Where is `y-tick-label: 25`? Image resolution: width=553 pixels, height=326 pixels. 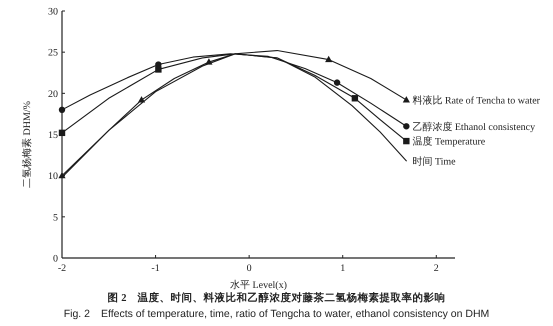
y-tick-label: 25 is located at coordinates (53, 53).